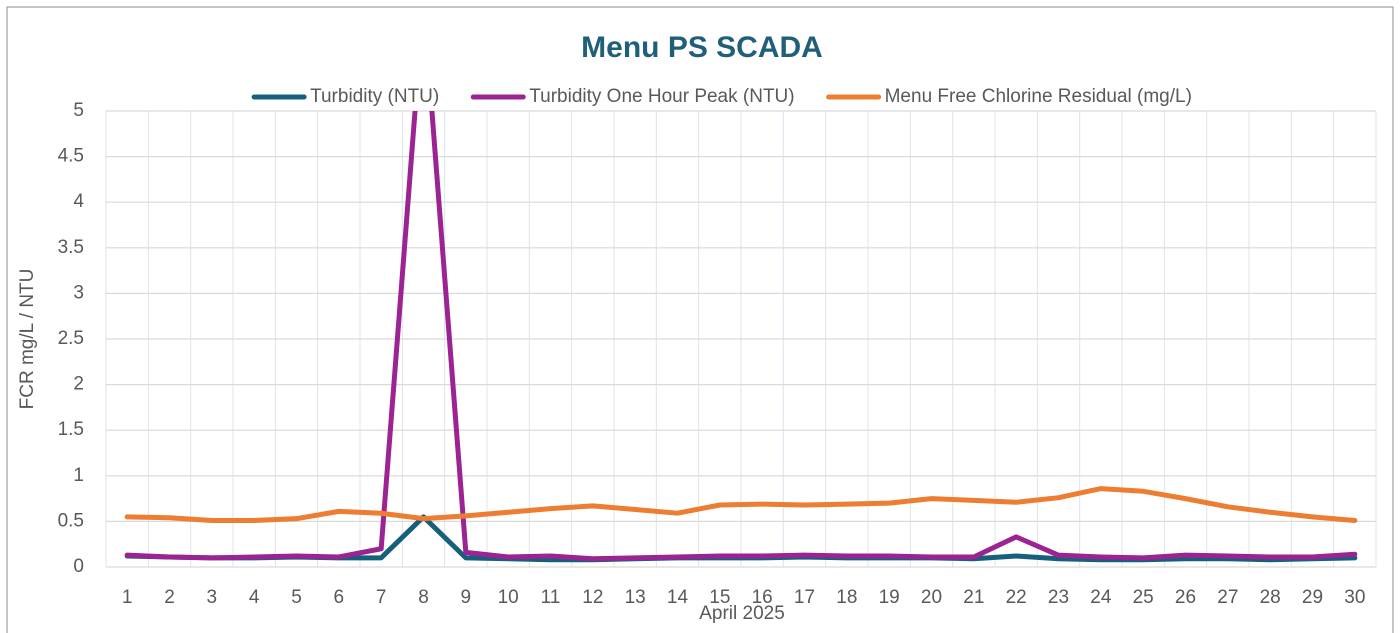  What do you see at coordinates (1354, 597) in the screenshot?
I see `x-tick-label: 30` at bounding box center [1354, 597].